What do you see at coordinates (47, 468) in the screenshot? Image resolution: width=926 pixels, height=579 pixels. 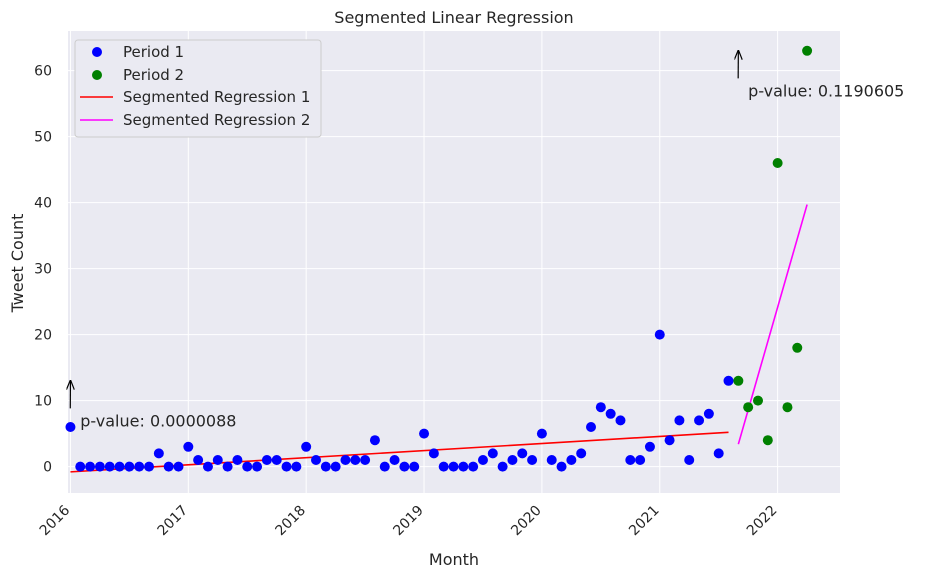 I see `y-tick-label: 0` at bounding box center [47, 468].